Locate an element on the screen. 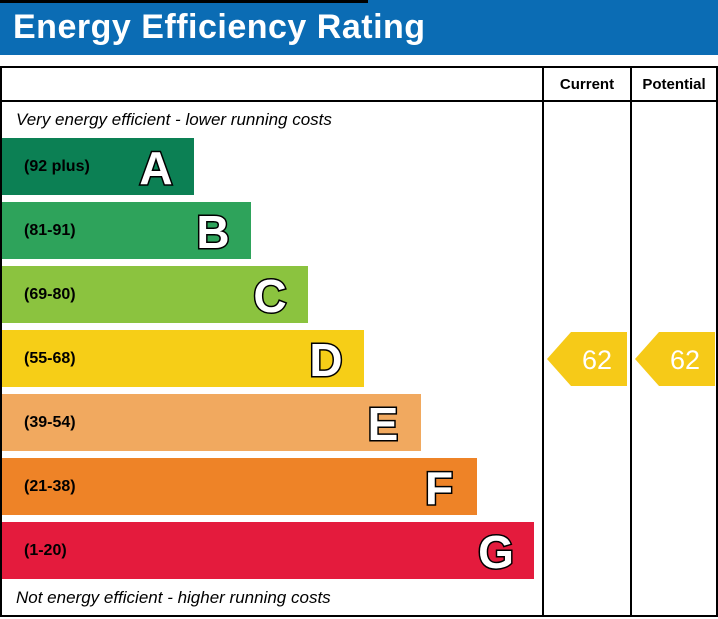 Image resolution: width=718 pixels, height=619 pixels. svg-text: A is located at coordinates (155, 168).